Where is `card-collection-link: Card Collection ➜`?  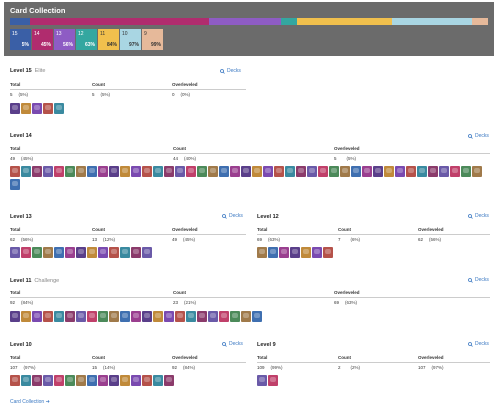 card-collection-link: Card Collection ➜ is located at coordinates (30, 402).